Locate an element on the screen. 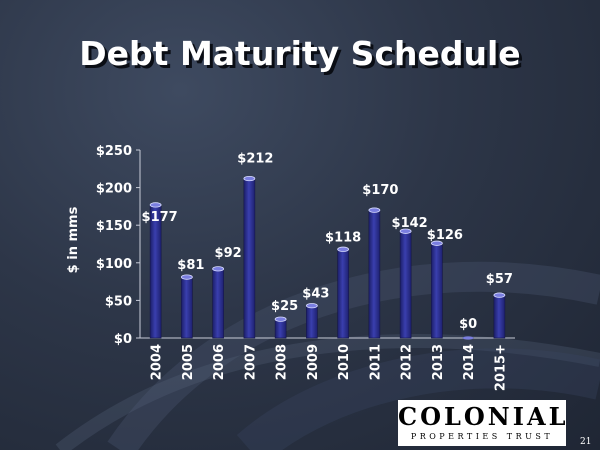  y-tick-label: $100 is located at coordinates (114, 264).